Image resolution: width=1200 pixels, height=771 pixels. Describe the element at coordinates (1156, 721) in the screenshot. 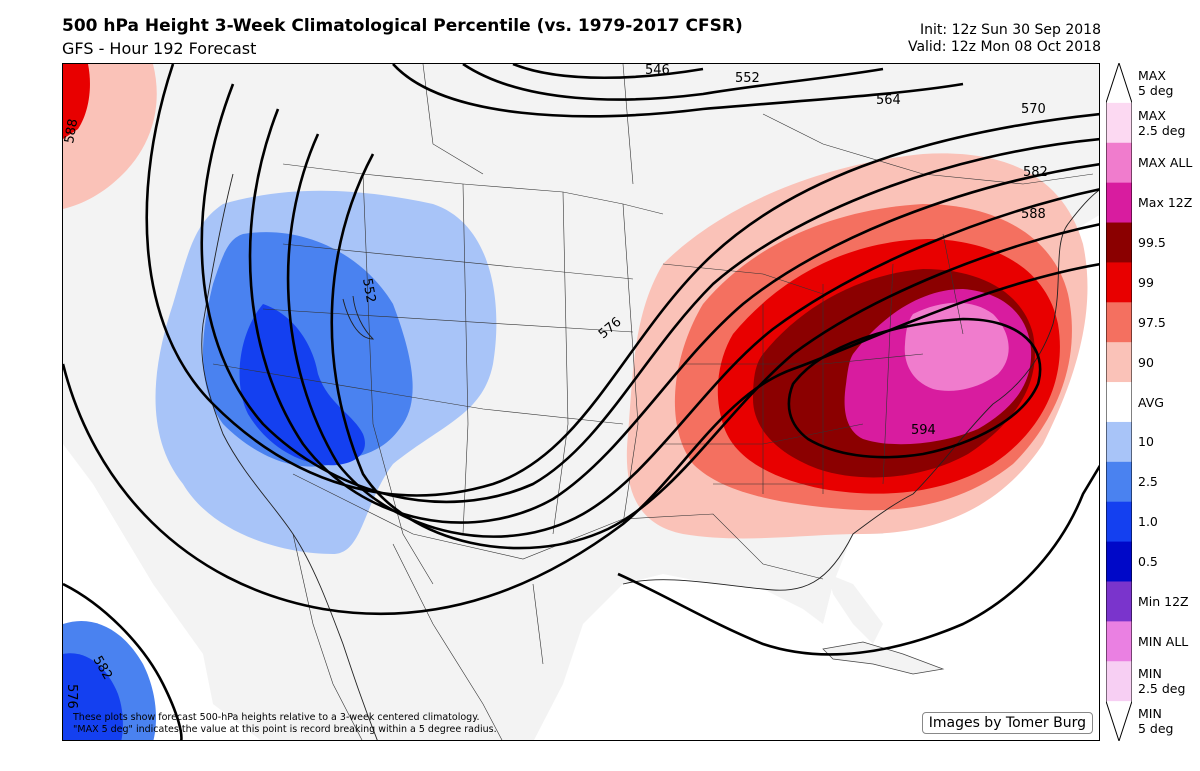

I see `colorbar-label: MIN 5 deg` at that location.